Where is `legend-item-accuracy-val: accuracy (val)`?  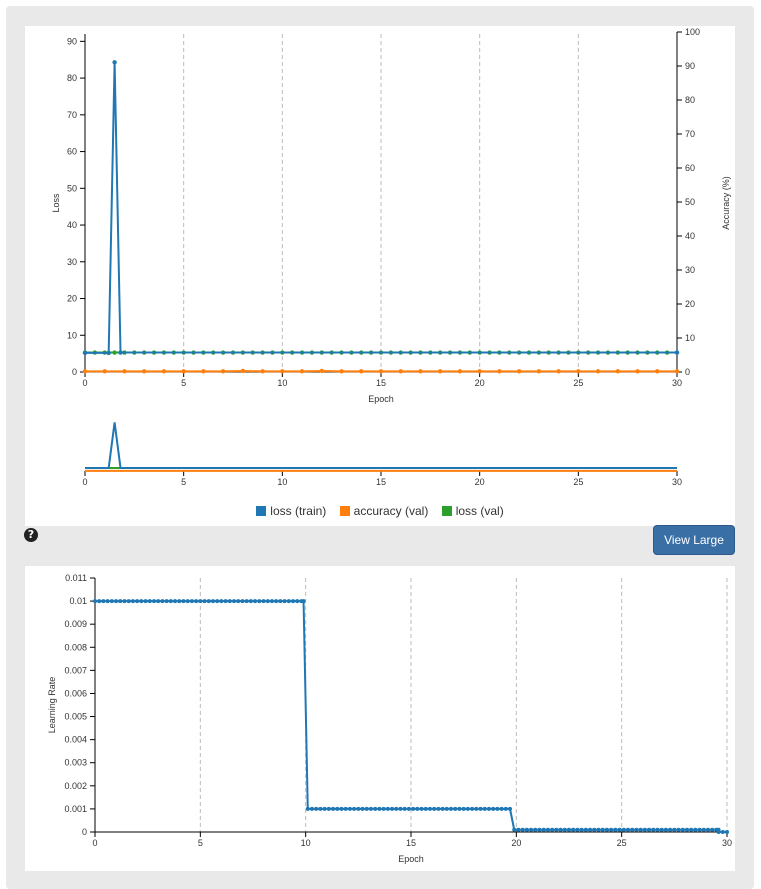 legend-item-accuracy-val: accuracy (val) is located at coordinates (383, 511).